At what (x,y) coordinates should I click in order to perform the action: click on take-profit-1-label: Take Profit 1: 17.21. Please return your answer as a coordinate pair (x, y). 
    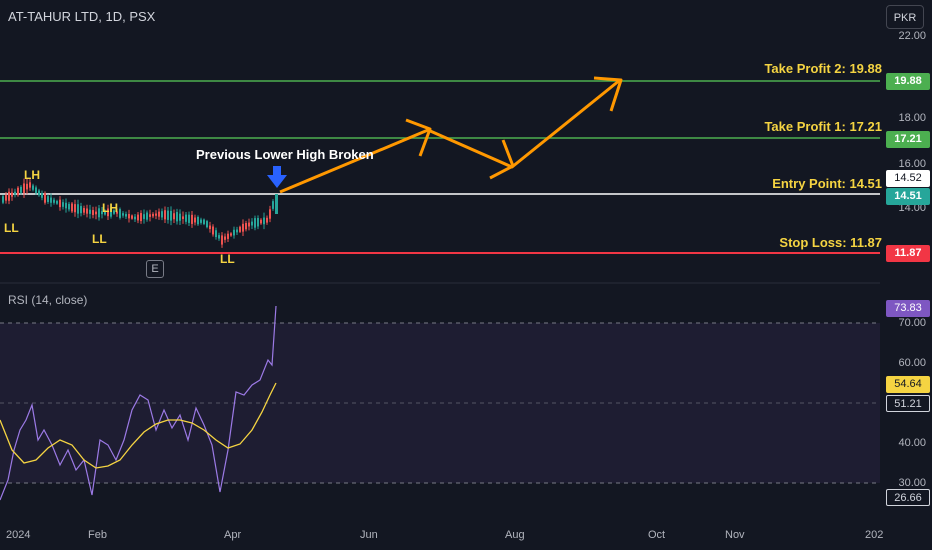
    Looking at the image, I should click on (823, 126).